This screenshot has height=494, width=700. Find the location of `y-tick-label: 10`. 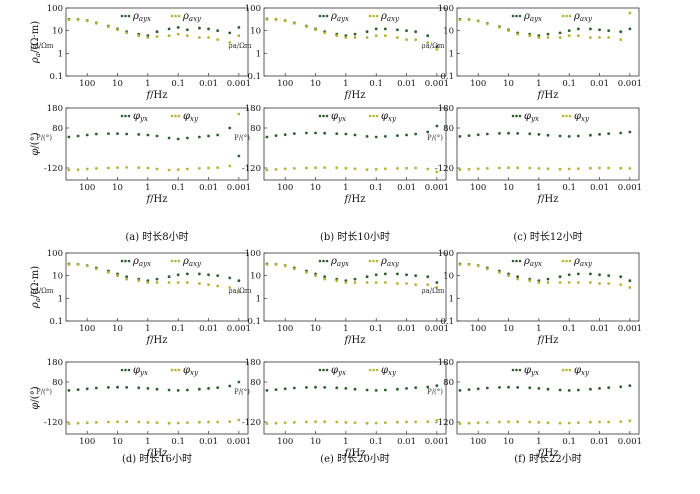

y-tick-label: 10 is located at coordinates (448, 32).